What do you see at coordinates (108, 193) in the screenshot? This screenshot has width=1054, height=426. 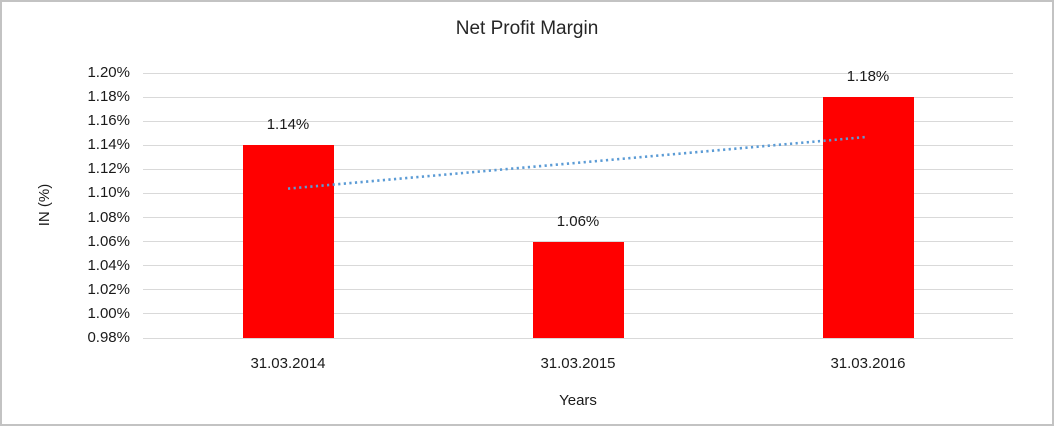 I see `y-tick-label: 1.10%` at bounding box center [108, 193].